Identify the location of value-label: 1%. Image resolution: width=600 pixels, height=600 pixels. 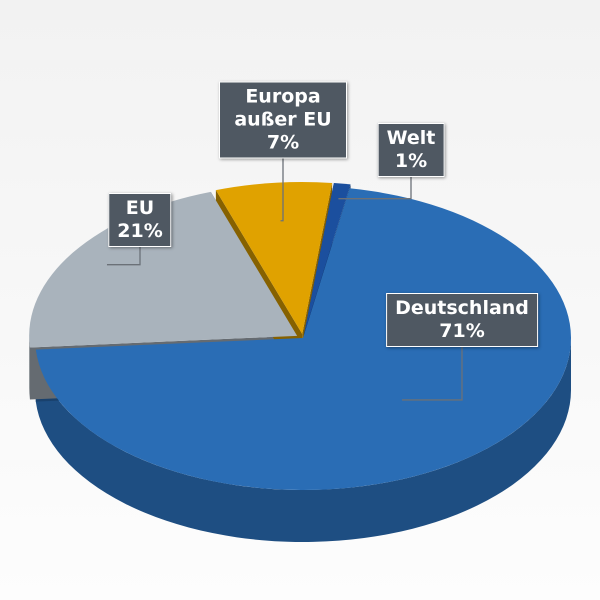
(411, 161).